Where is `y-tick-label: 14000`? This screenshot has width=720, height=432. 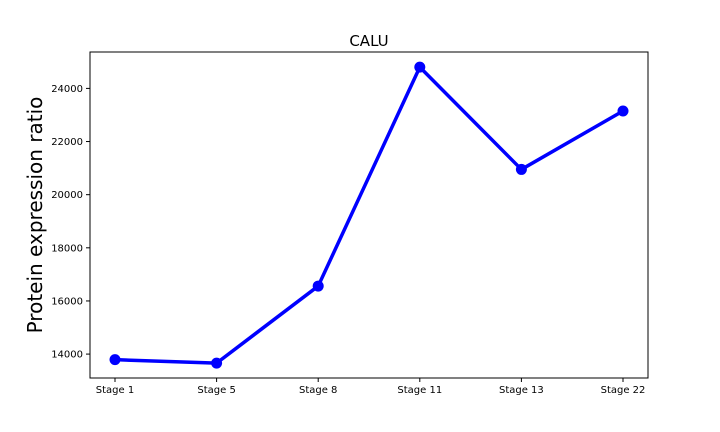 y-tick-label: 14000 is located at coordinates (67, 355).